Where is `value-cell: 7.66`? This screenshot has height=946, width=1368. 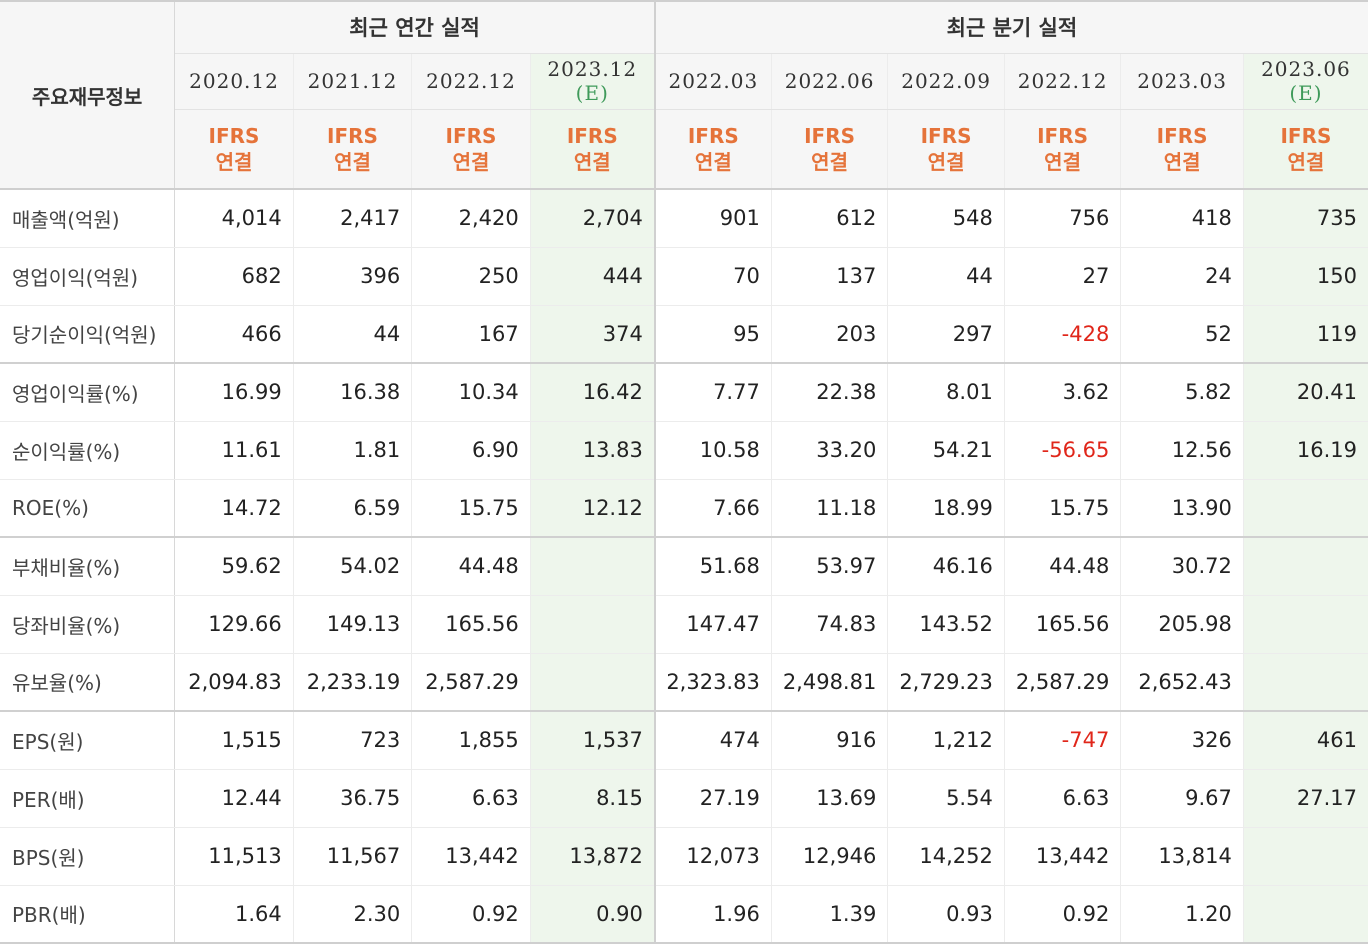 value-cell: 7.66 is located at coordinates (713, 508).